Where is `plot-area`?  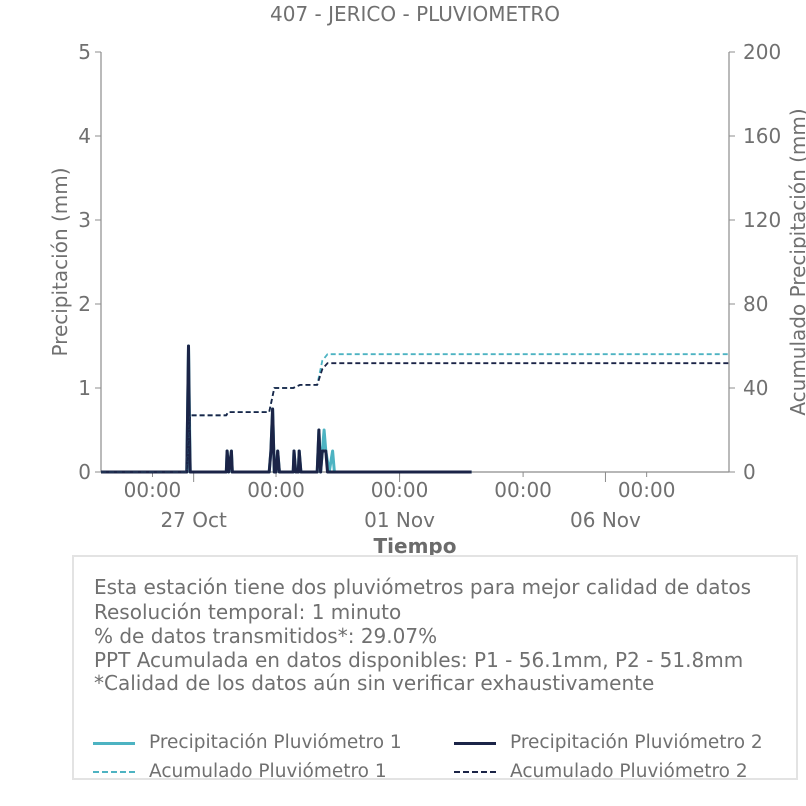
plot-area is located at coordinates (415, 409).